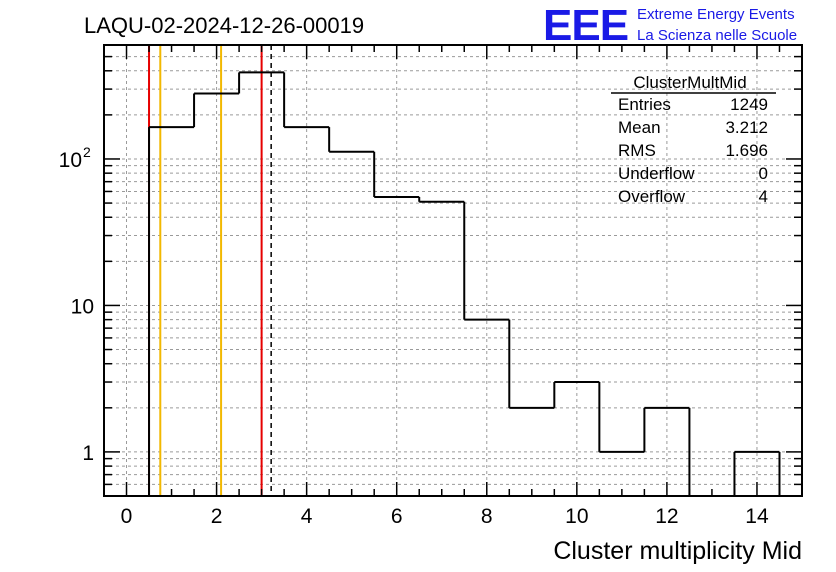 The height and width of the screenshot is (572, 836). I want to click on eee-logo-mark: EEE, so click(585, 25).